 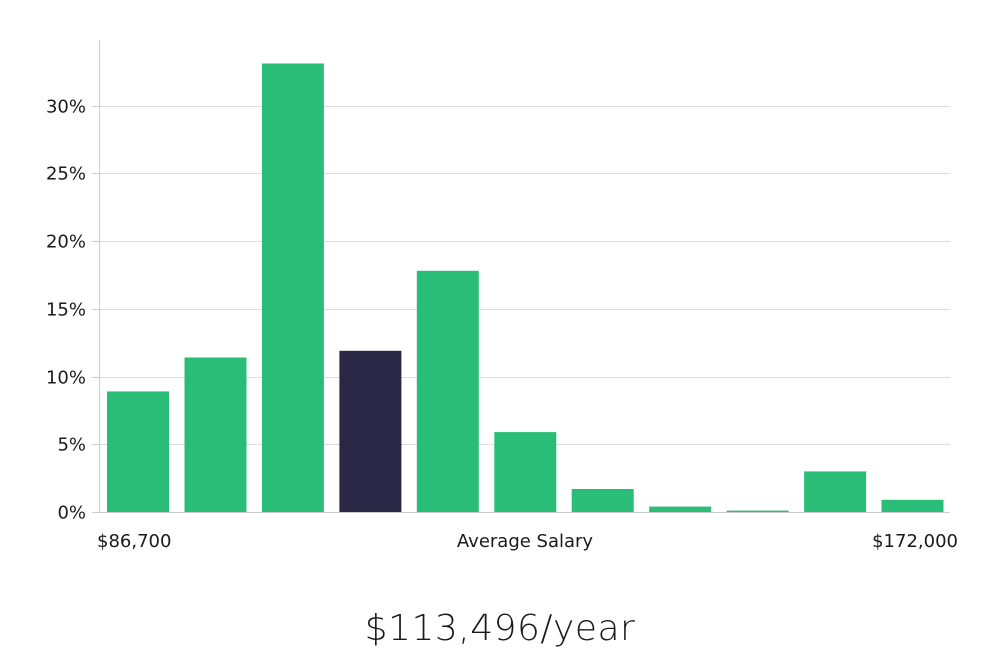 What do you see at coordinates (915, 541) in the screenshot?
I see `x-max-label: $172,000` at bounding box center [915, 541].